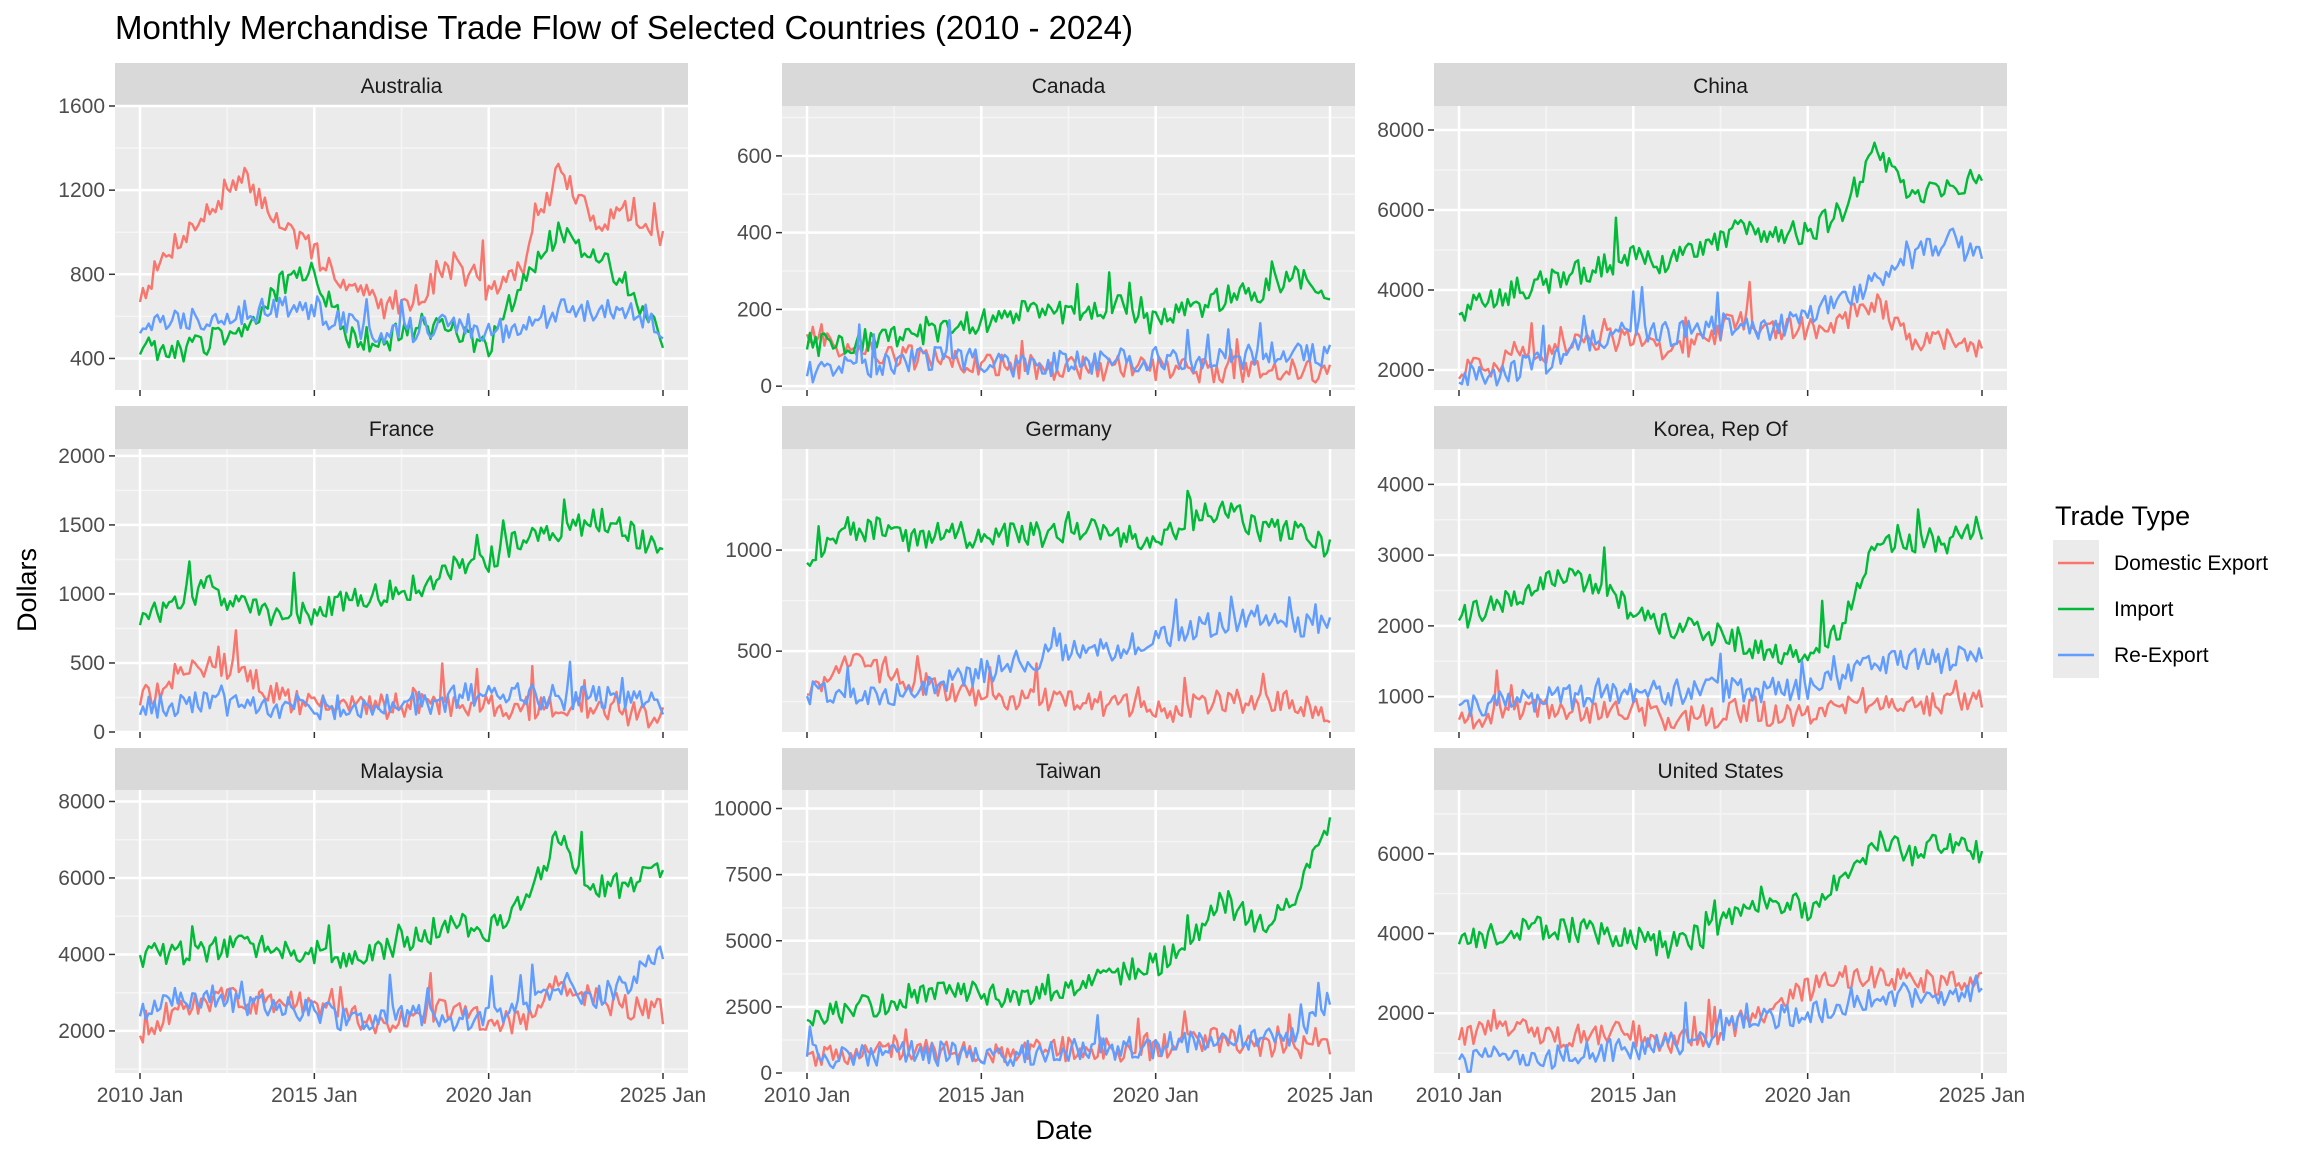 This screenshot has width=2304, height=1152. What do you see at coordinates (81, 190) in the screenshot?
I see `y-tick-label: 1200` at bounding box center [81, 190].